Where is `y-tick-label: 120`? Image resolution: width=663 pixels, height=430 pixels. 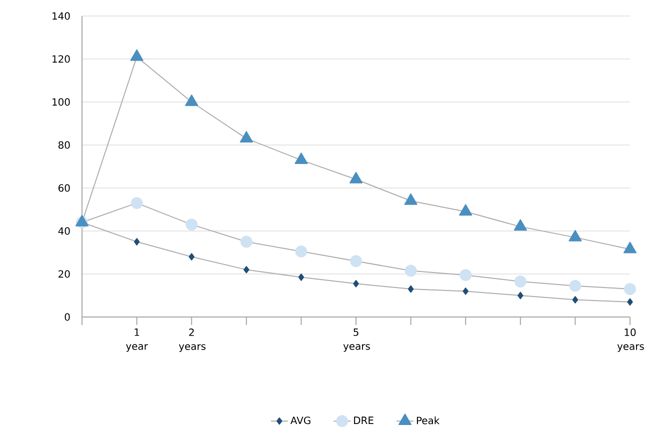 y-tick-label: 120 is located at coordinates (61, 59).